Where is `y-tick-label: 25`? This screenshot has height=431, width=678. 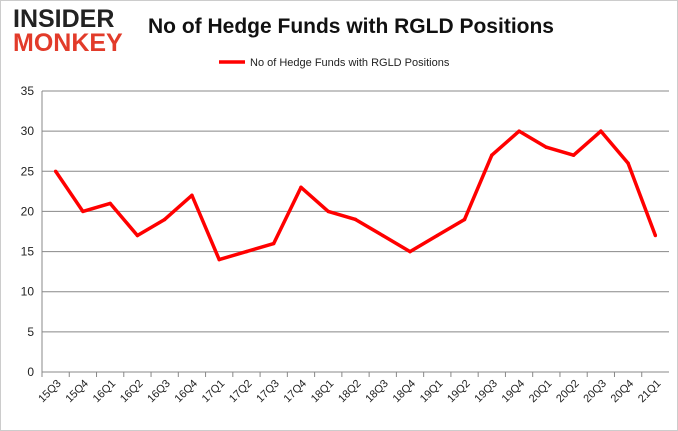 y-tick-label: 25 is located at coordinates (28, 171).